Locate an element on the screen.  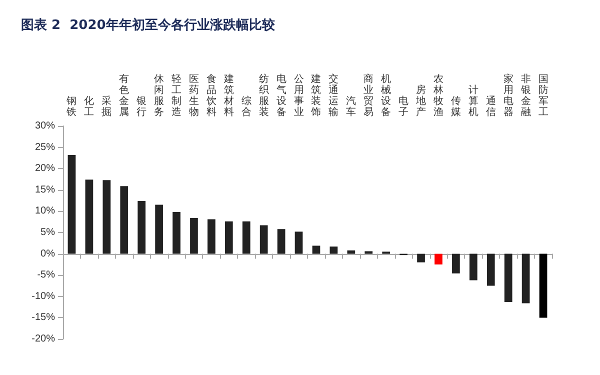
x-tick-label: 机械设备 is located at coordinates (386, 95).